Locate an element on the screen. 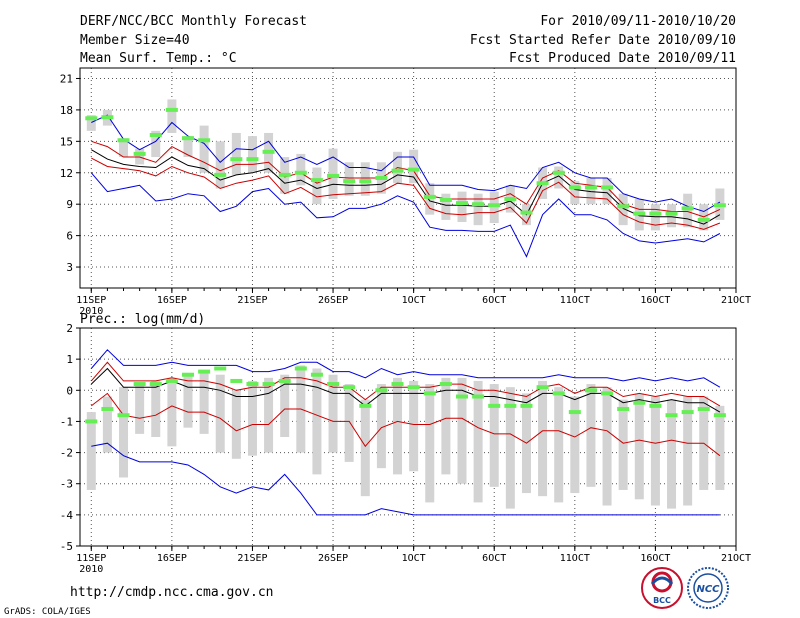 Image resolution: width=800 pixels, height=618 pixels. x-tick-label: 11SEP is located at coordinates (91, 300).